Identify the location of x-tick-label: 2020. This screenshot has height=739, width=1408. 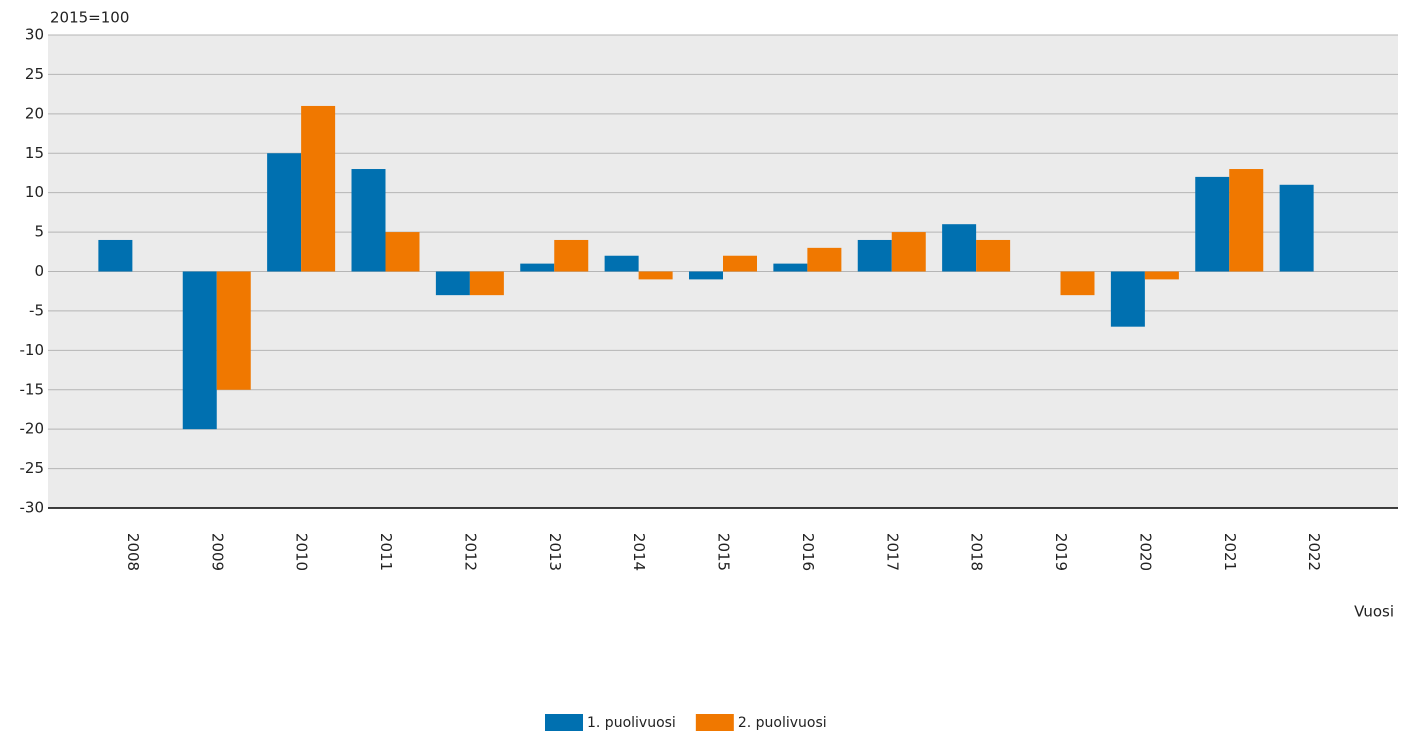
(1145, 552).